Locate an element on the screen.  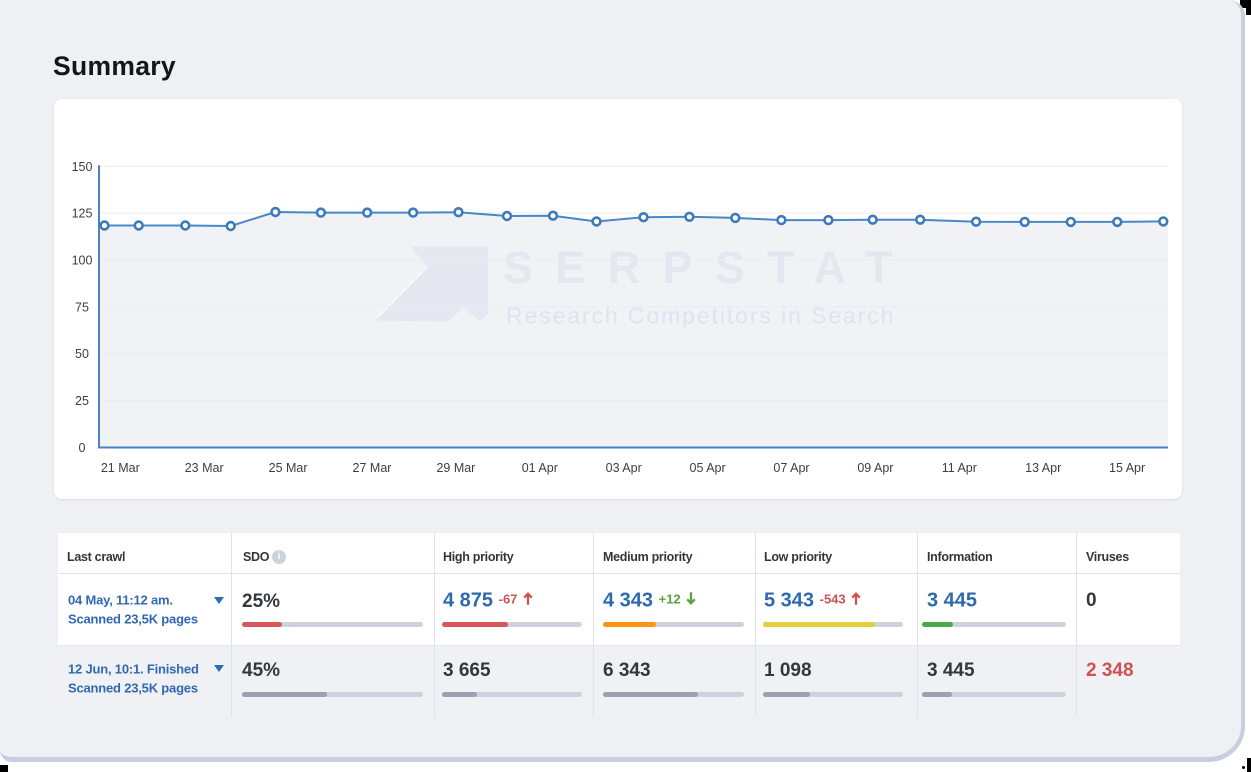
svg-text: 15 Apr is located at coordinates (1127, 468).